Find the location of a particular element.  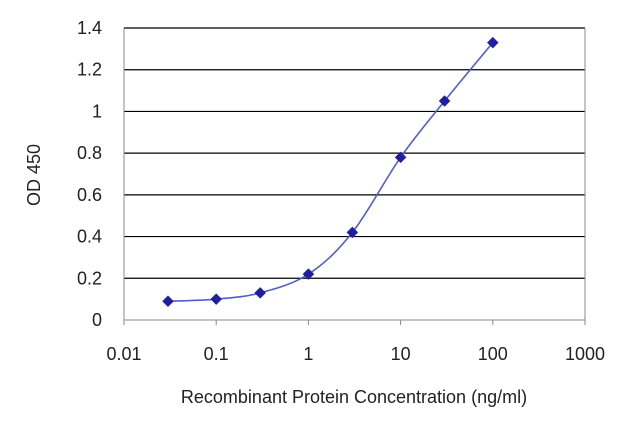

x-tick-label: 0.01 is located at coordinates (123, 354).